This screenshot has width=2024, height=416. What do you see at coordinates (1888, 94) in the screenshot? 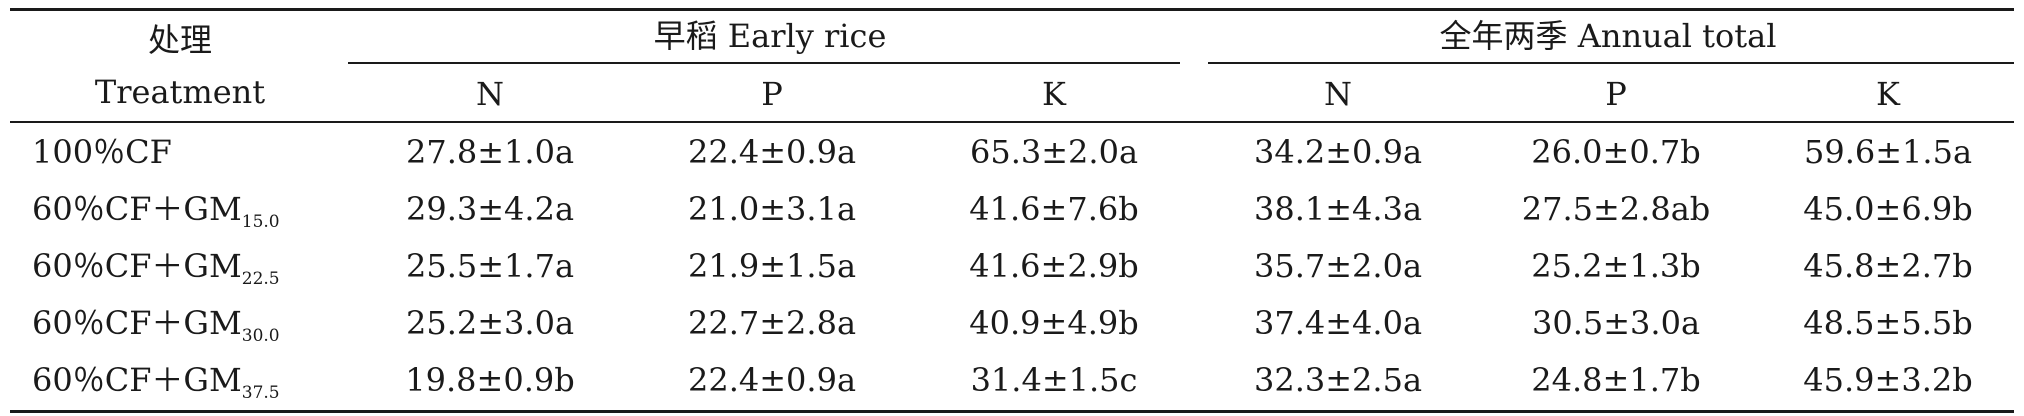
I see `header-annual-k: K` at bounding box center [1888, 94].